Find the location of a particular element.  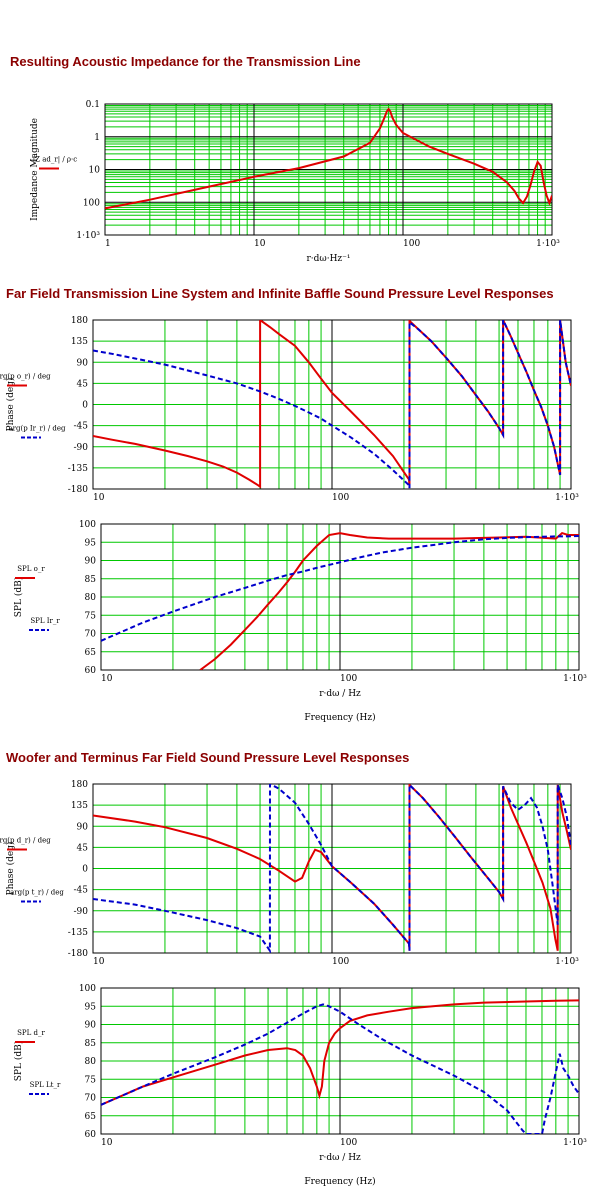

legend-label-2: arg(p Ir_r) / deg is located at coordinates (37, 429).